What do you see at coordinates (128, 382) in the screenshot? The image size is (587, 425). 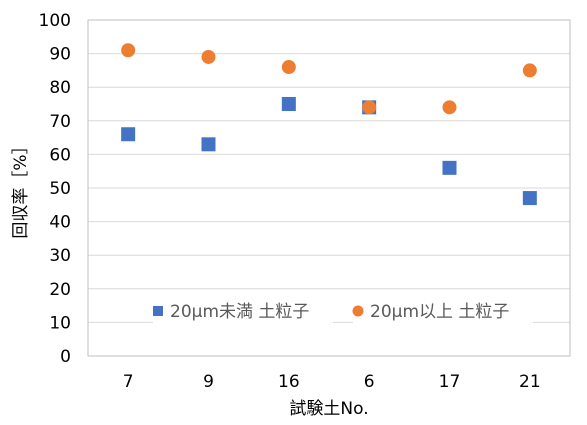 I see `x-tick-label: 7` at bounding box center [128, 382].